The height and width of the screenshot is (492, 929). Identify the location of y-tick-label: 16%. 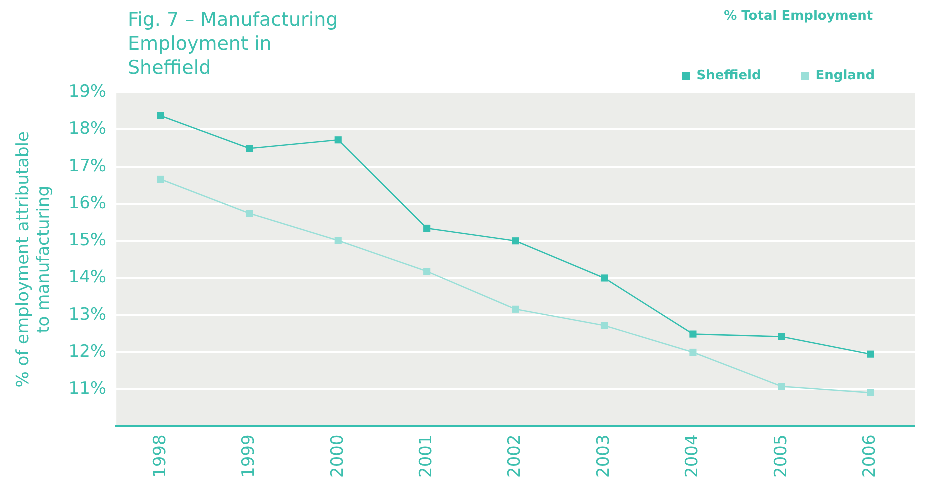
(87, 203).